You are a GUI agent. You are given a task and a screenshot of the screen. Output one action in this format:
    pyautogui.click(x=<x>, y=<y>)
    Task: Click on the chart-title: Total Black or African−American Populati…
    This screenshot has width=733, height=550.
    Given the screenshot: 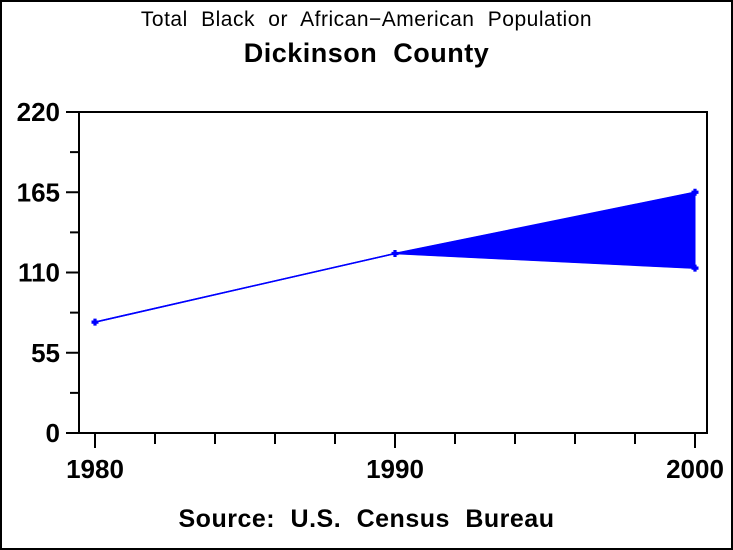 What is the action you would take?
    pyautogui.click(x=366, y=19)
    